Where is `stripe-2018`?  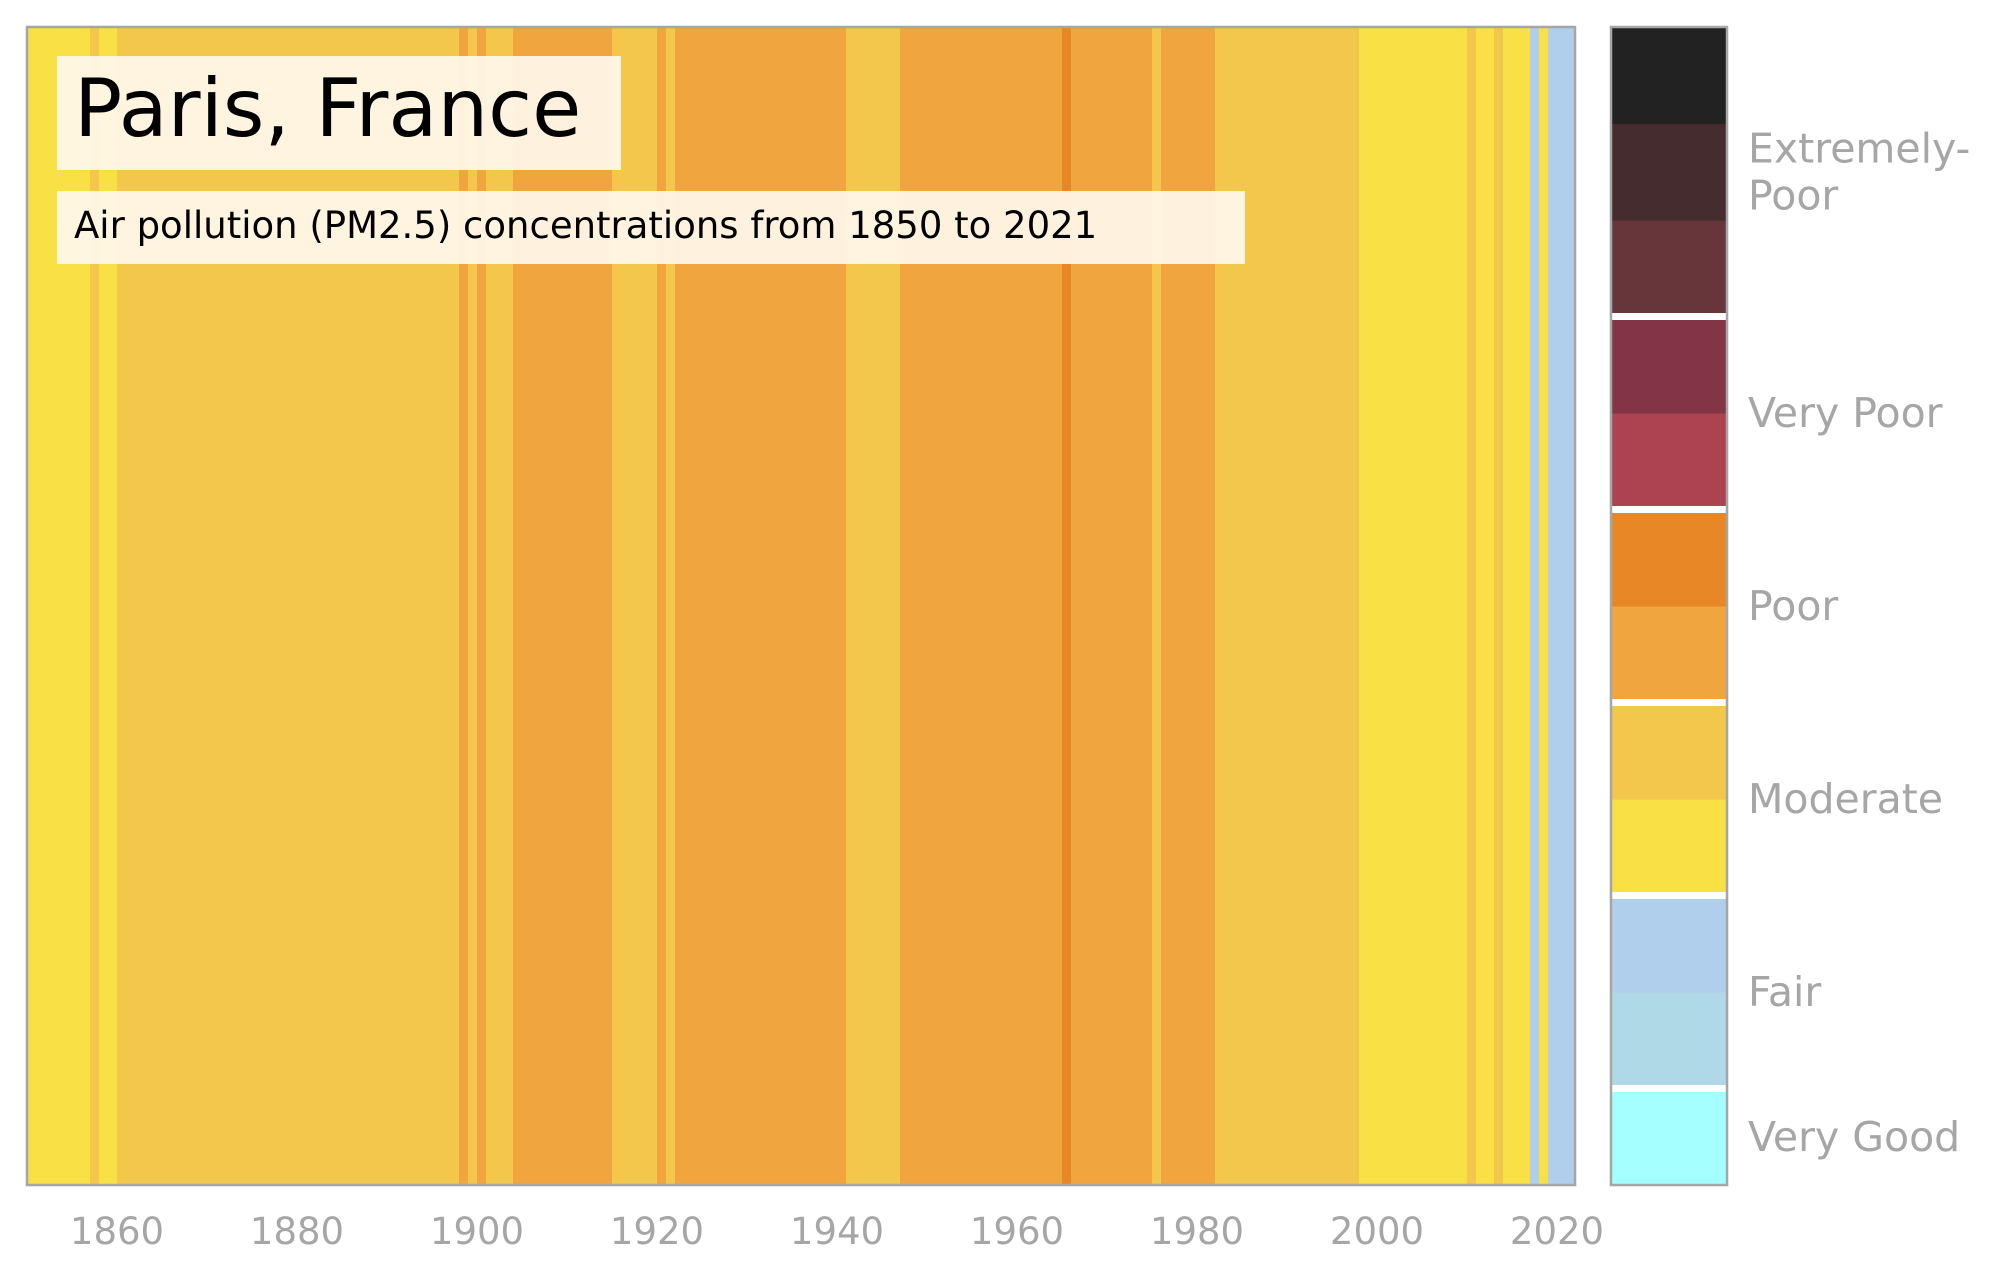
stripe-2018 is located at coordinates (1544, 606).